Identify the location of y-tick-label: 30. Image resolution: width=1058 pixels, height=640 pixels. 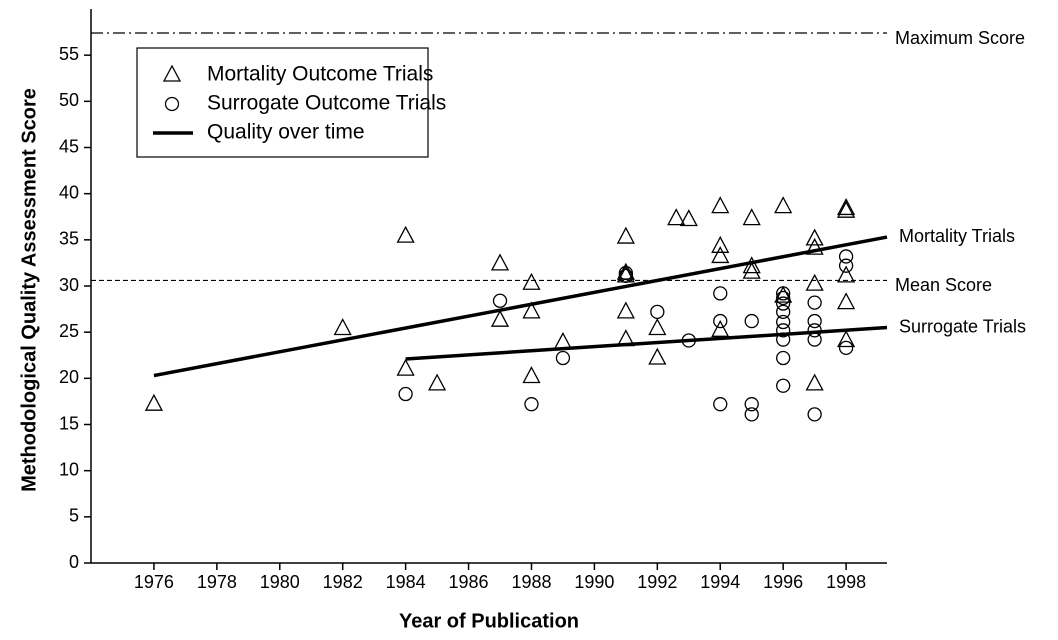
(69, 285).